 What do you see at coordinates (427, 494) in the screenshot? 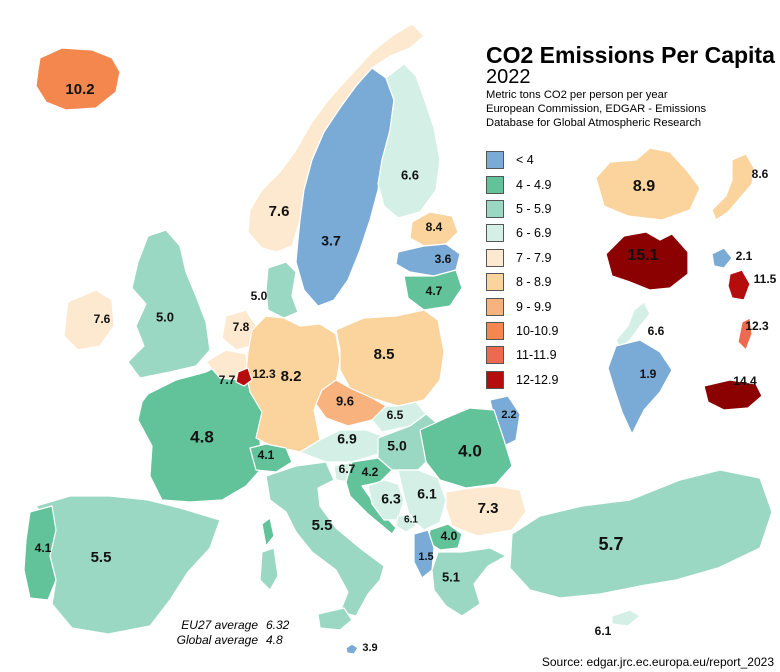
I see `value-label-serbia: 6.1` at bounding box center [427, 494].